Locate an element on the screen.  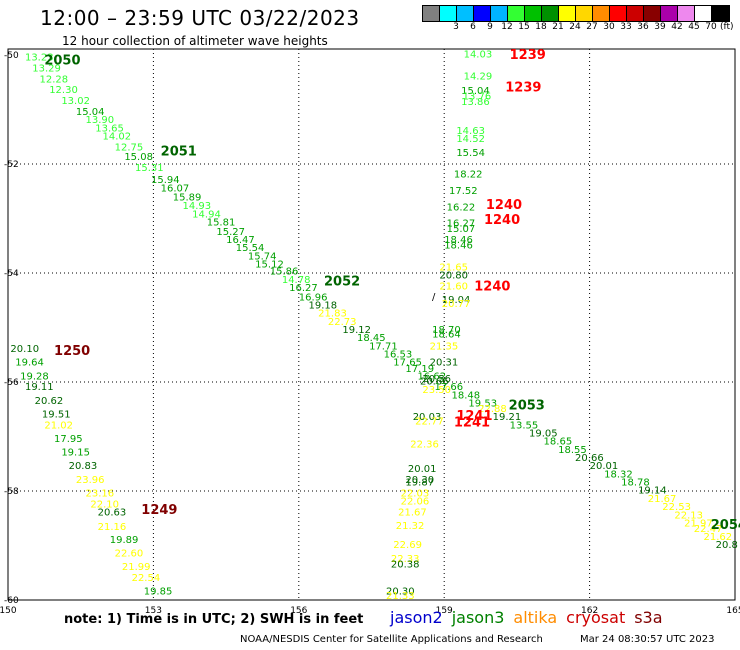
wave-height-value: 18.32 is located at coordinates (618, 474).